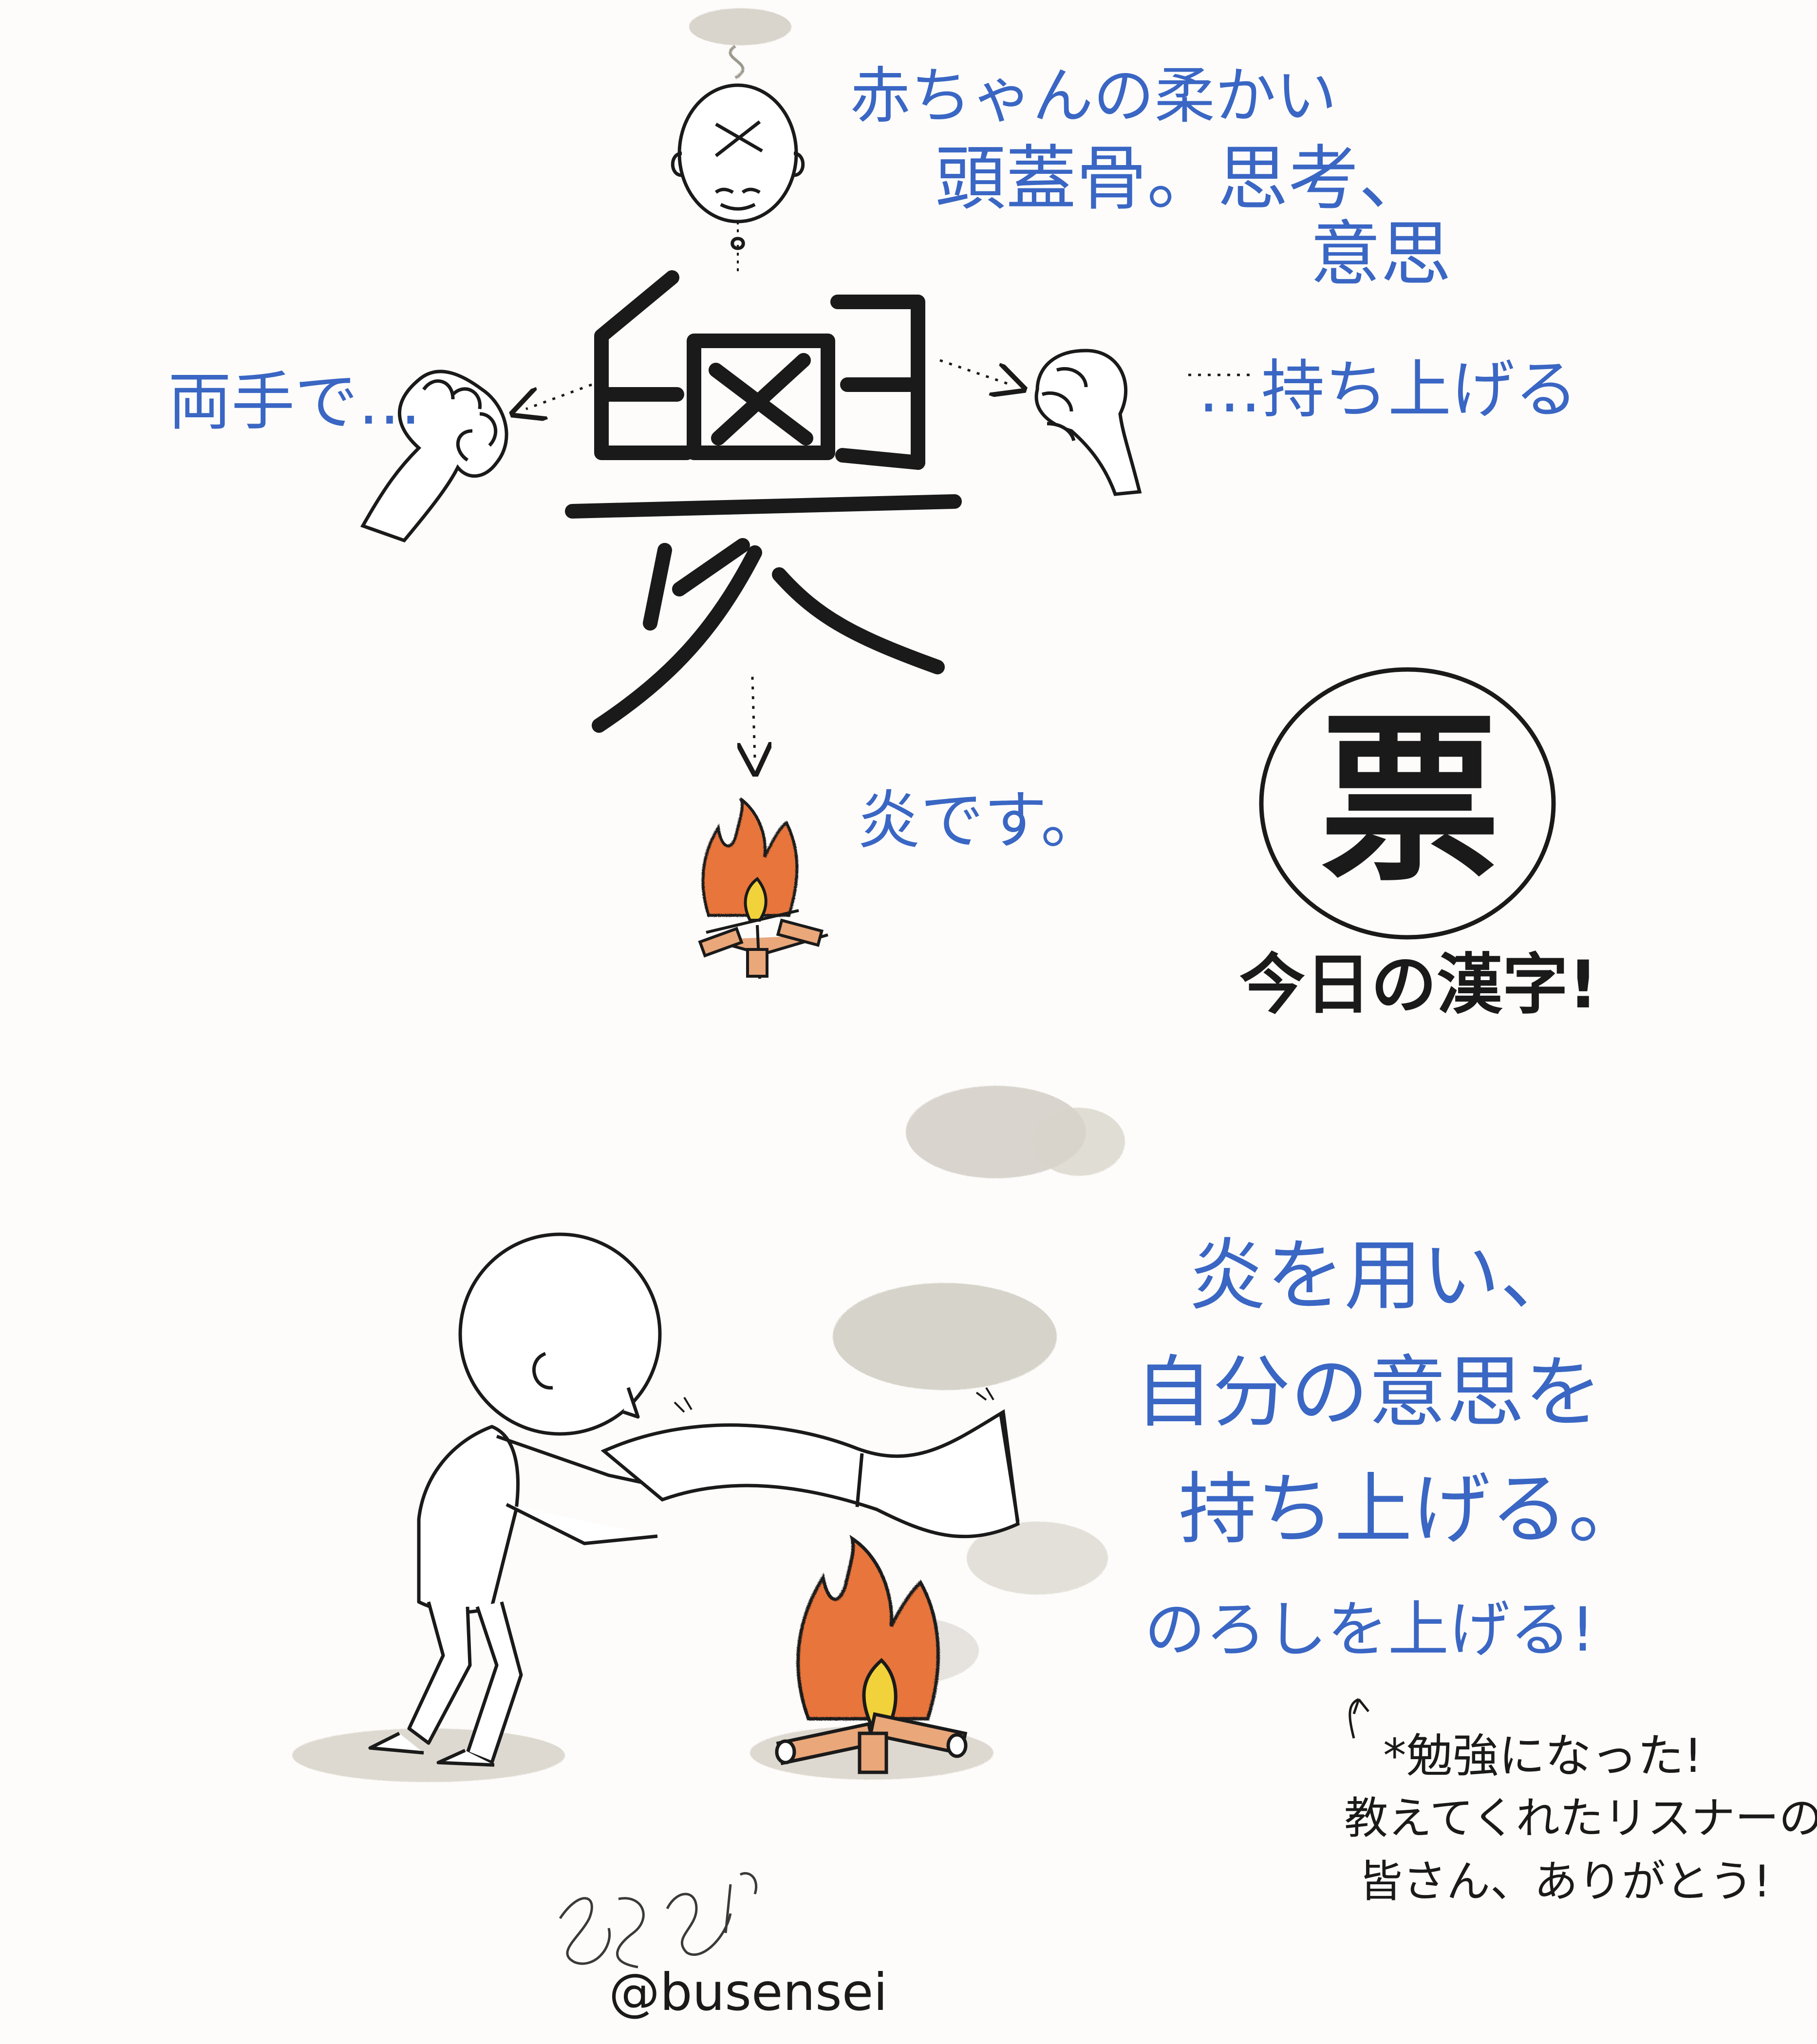 The height and width of the screenshot is (2044, 1817). What do you see at coordinates (1580, 1818) in the screenshot?
I see `footnote-line2: 教えてくれたリスナーの` at bounding box center [1580, 1818].